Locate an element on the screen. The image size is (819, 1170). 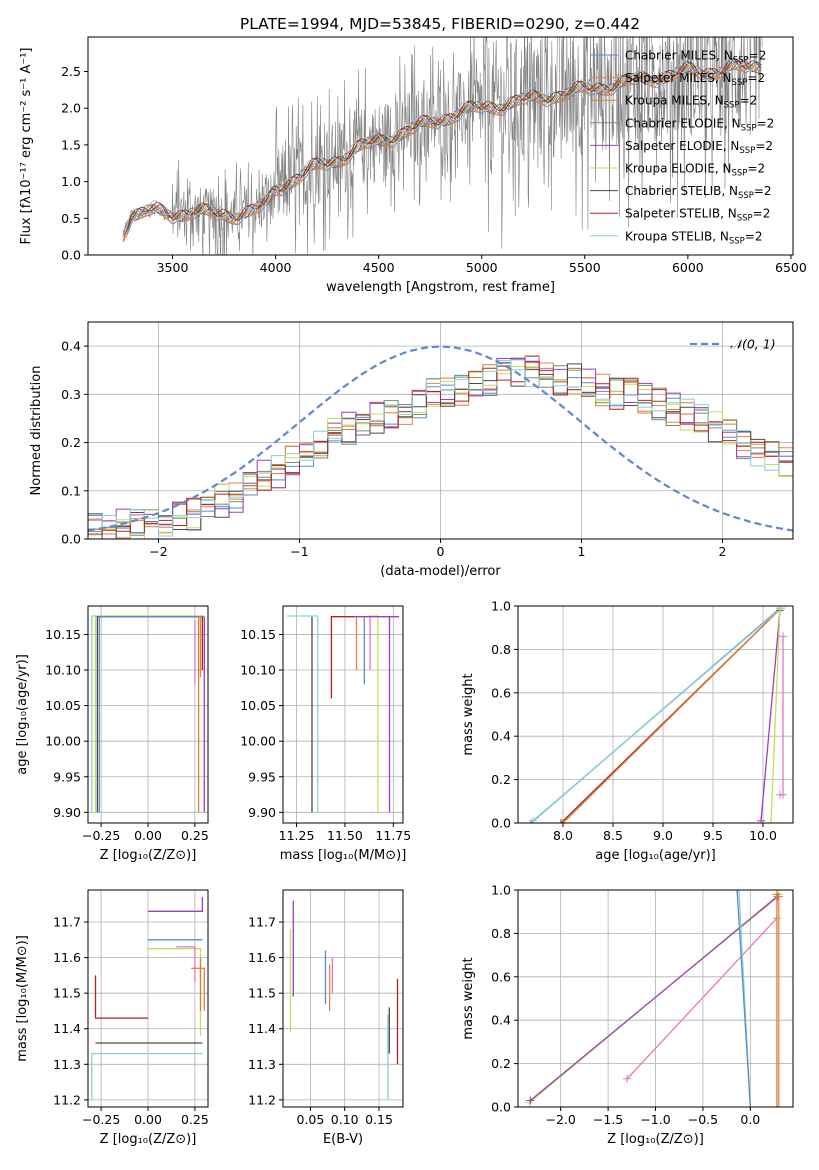
spectrum-observed-line is located at coordinates (442, 146).